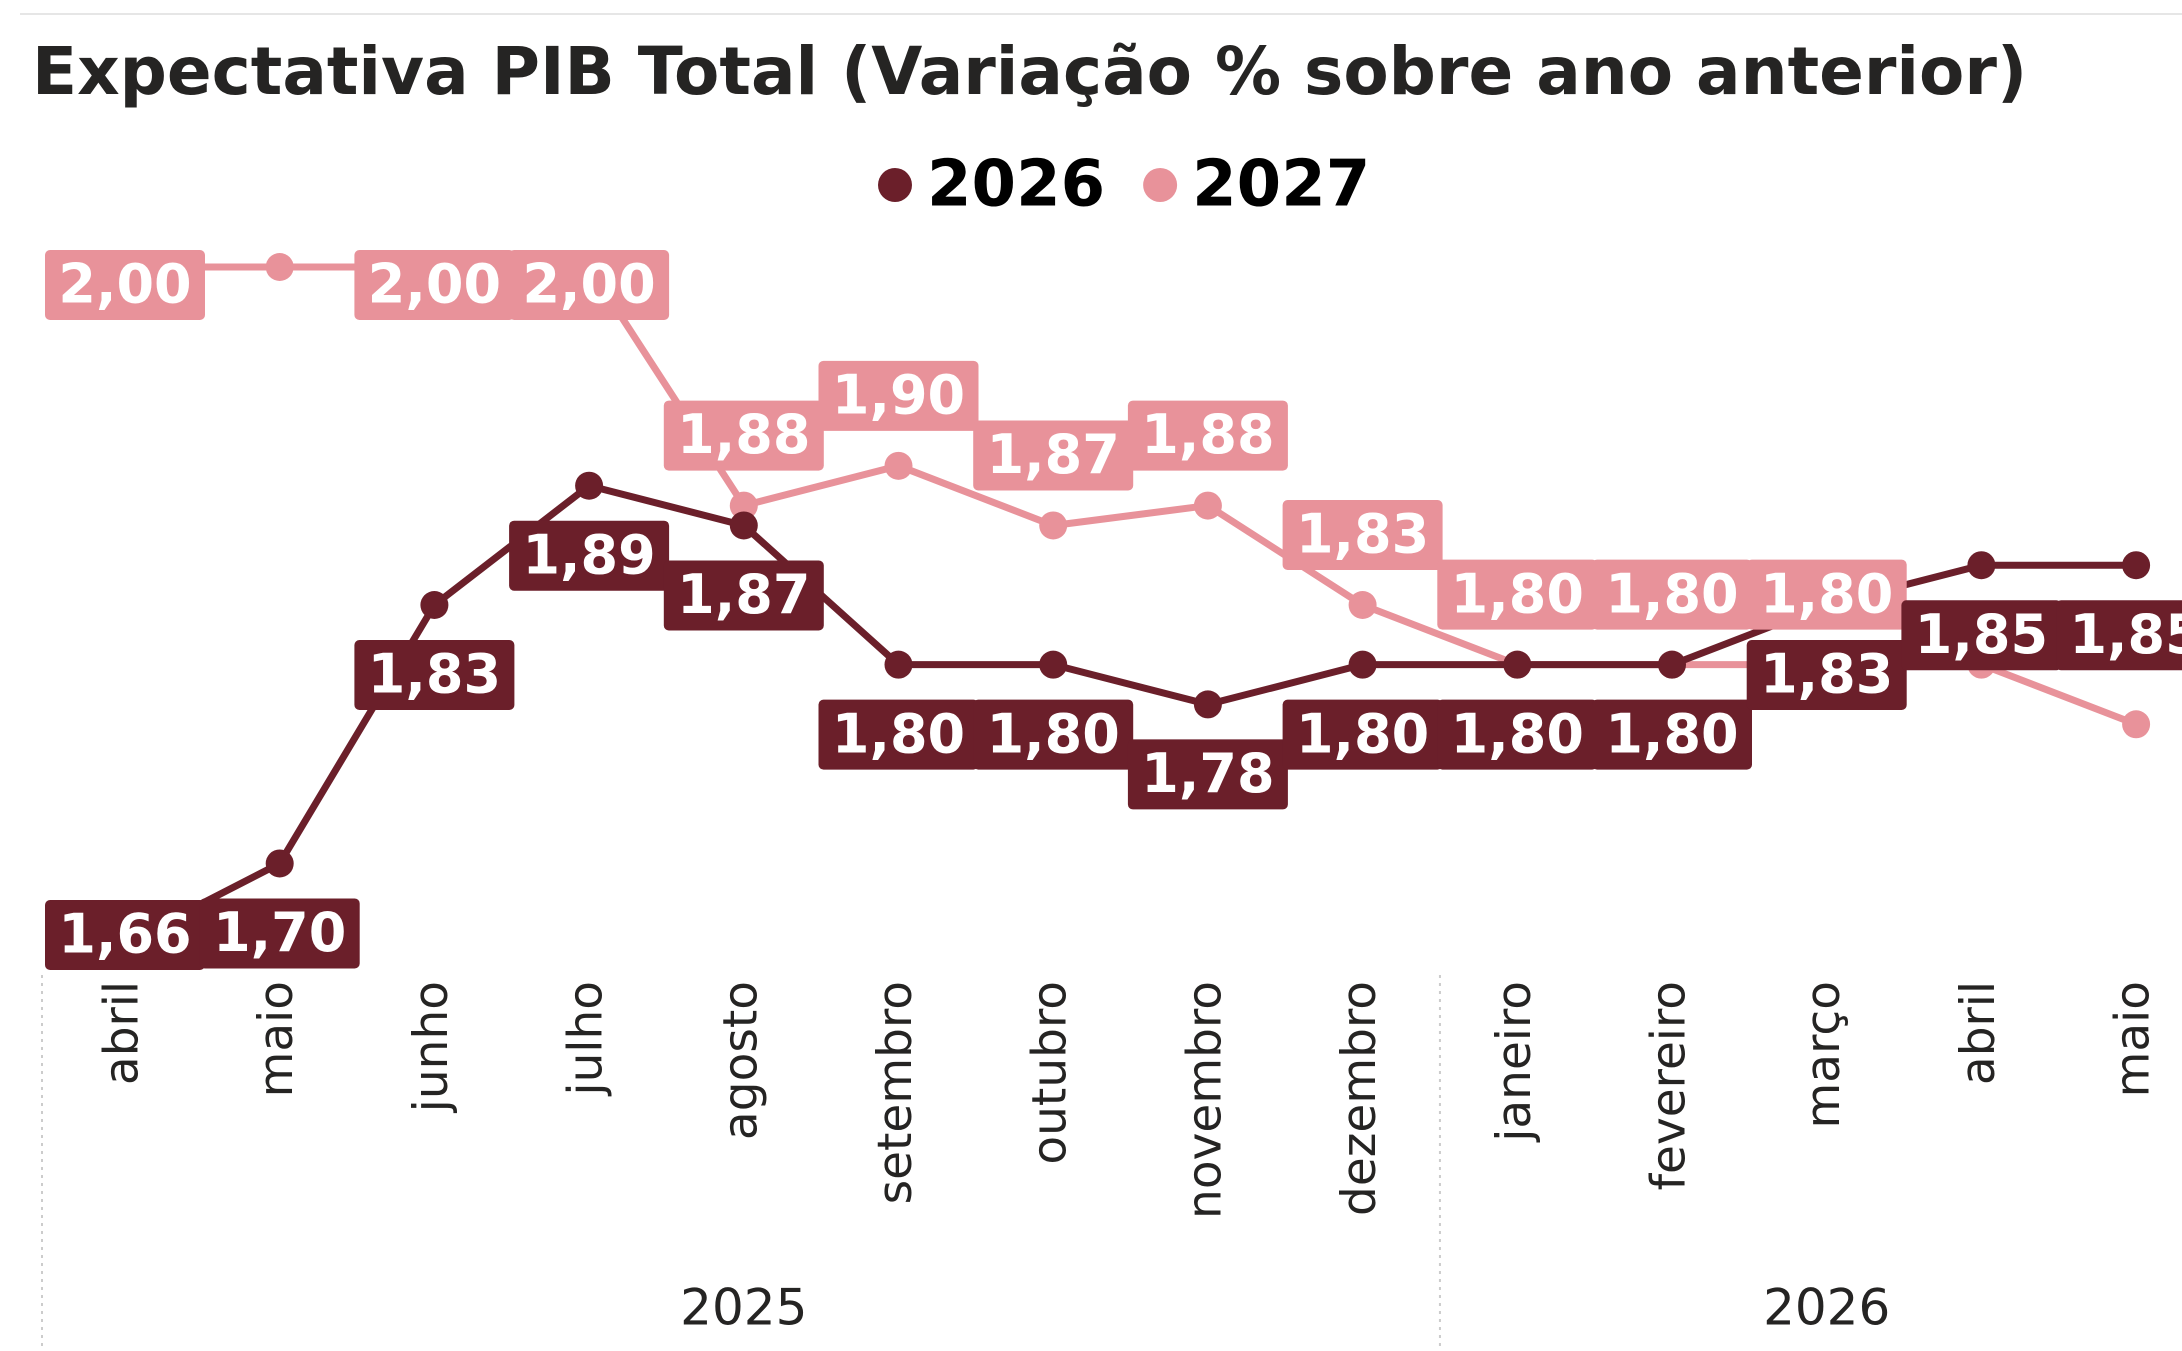 The image size is (2182, 1351). Describe the element at coordinates (1823, 1054) in the screenshot. I see `x-tick-label: março` at that location.